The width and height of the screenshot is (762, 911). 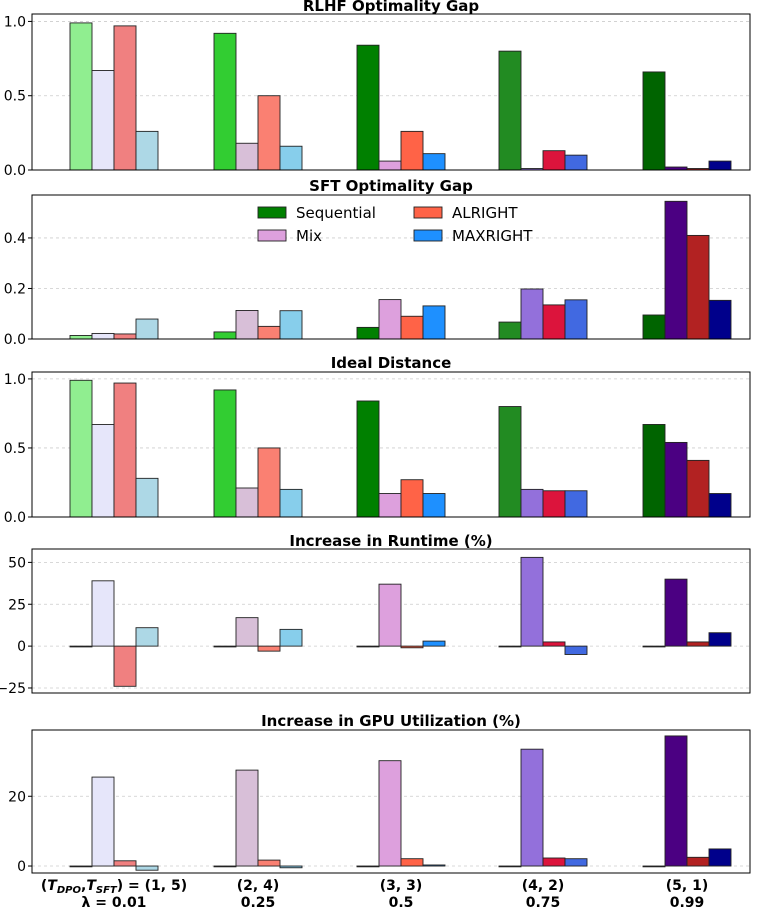 I want to click on panel-title: Ideal Distance, so click(x=391, y=363).